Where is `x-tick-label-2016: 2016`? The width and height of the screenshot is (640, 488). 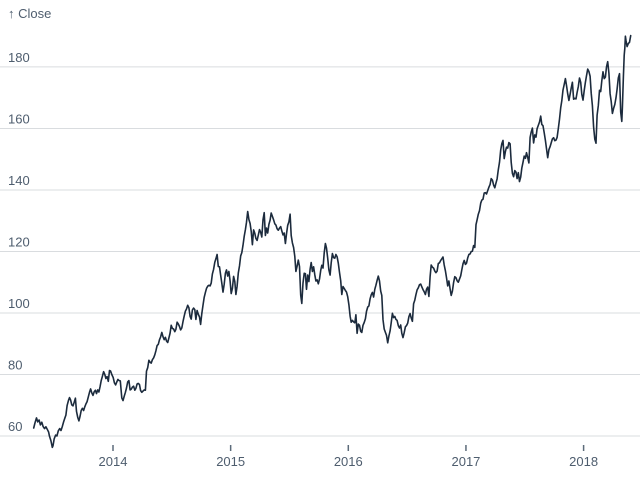
x-tick-label-2016: 2016 is located at coordinates (348, 461).